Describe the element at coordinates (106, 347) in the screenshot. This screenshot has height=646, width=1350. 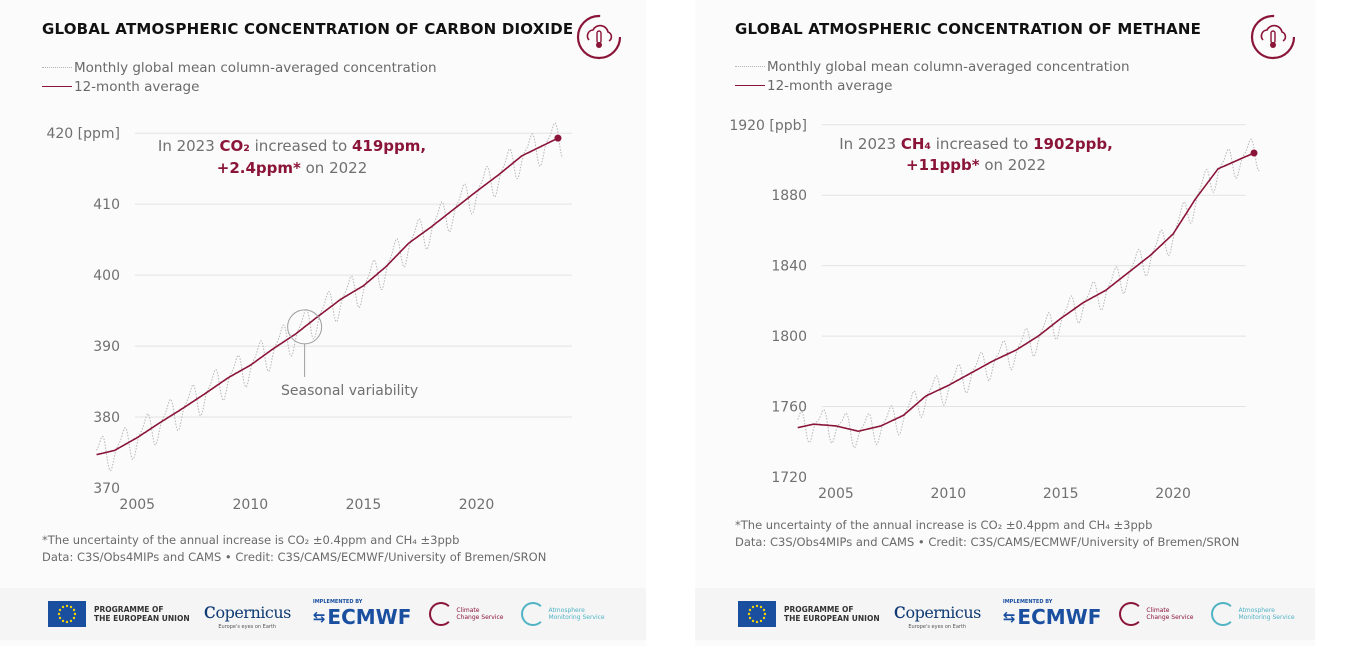
I see `y-tick-label: 390` at that location.